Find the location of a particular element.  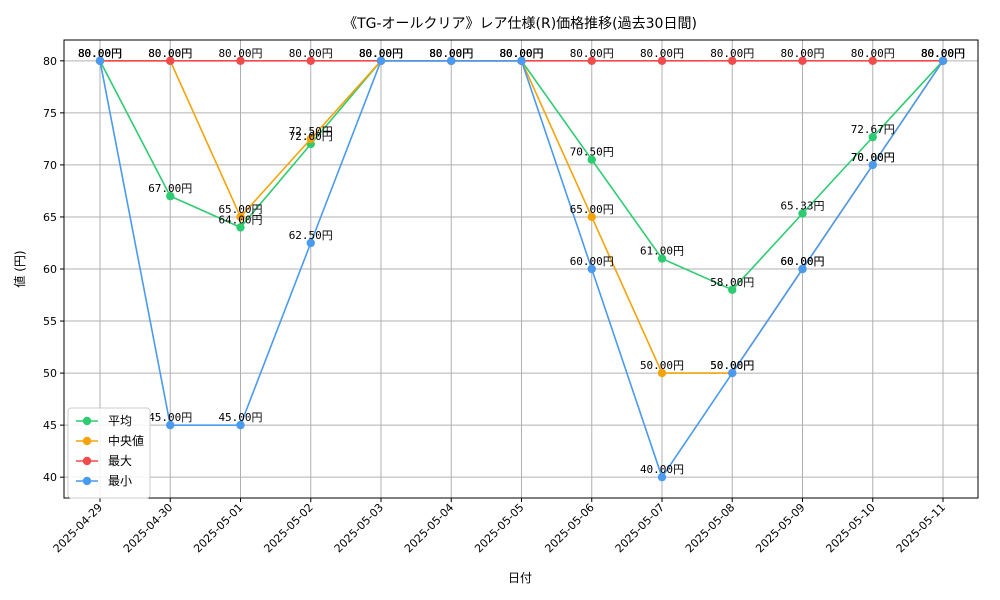

legend-label: 最大 is located at coordinates (120, 461).